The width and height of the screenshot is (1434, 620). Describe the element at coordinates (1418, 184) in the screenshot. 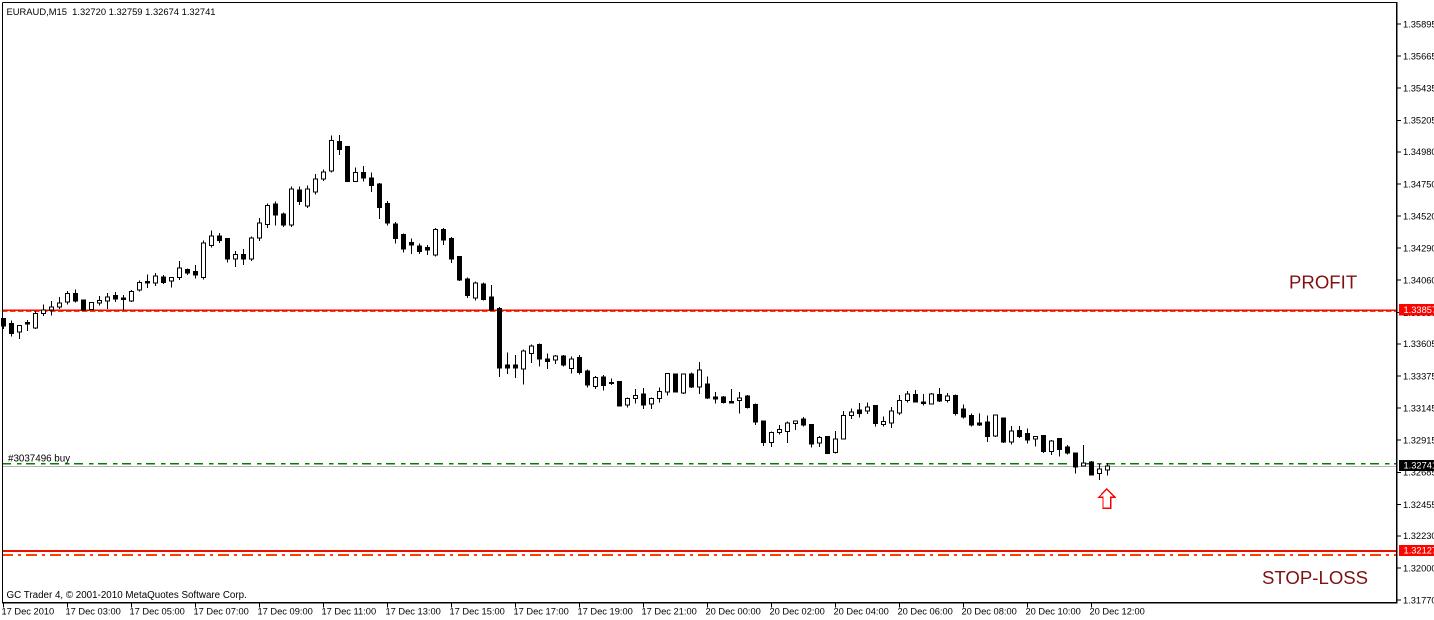

I see `svg-text: 1.34750` at that location.